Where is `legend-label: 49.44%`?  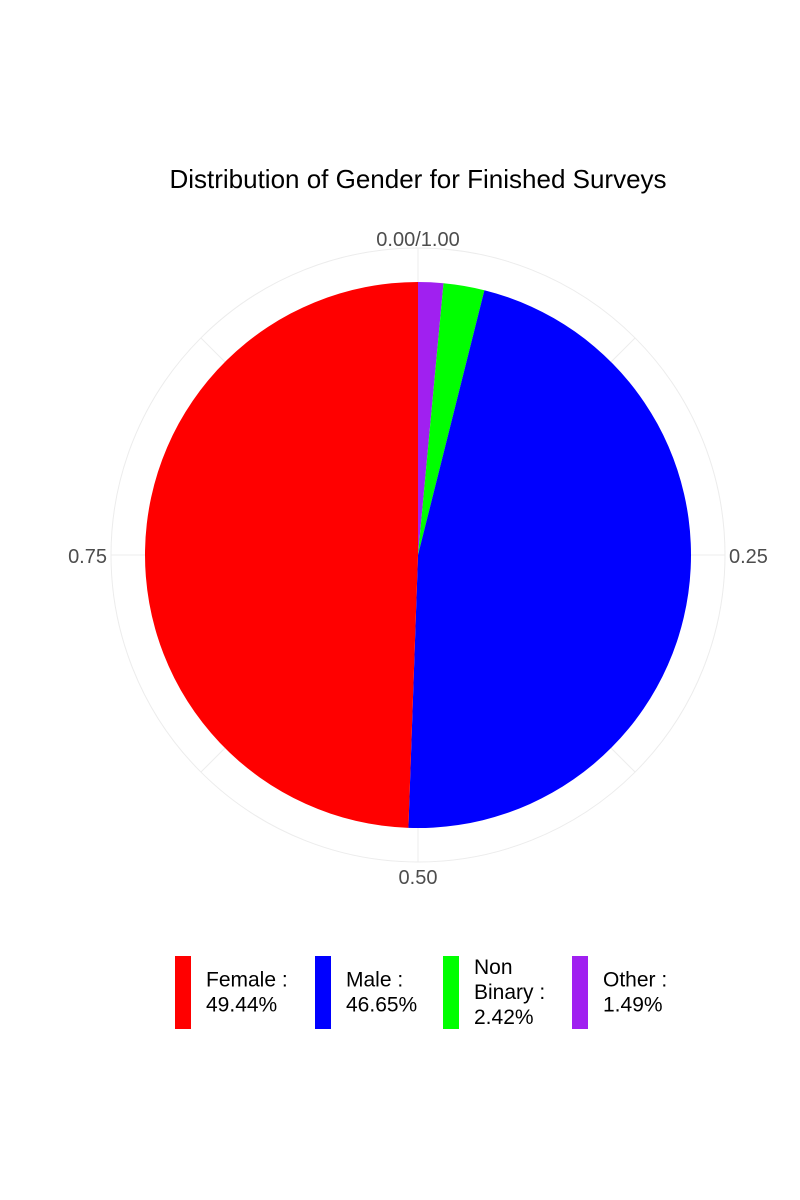 legend-label: 49.44% is located at coordinates (241, 1005).